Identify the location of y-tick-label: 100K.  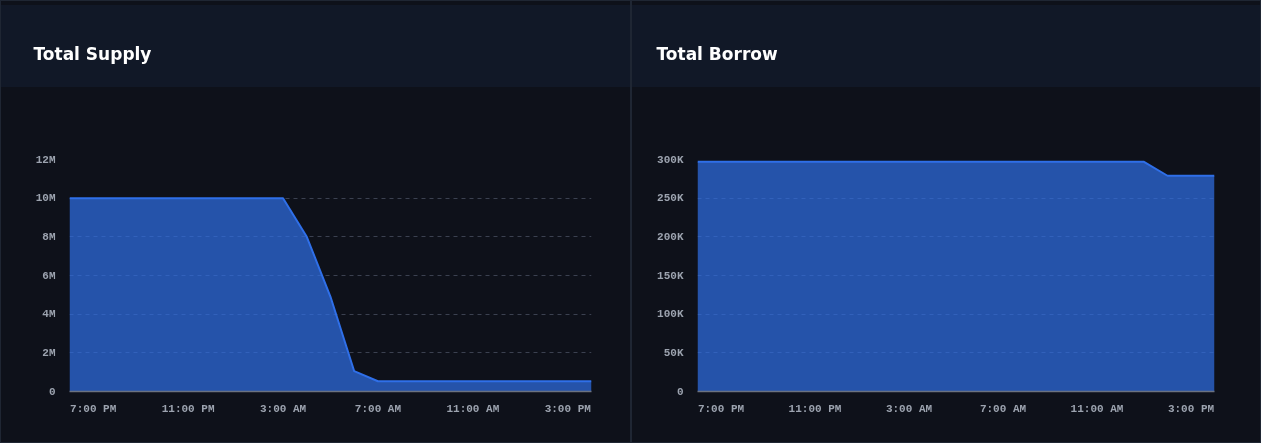
(670, 314).